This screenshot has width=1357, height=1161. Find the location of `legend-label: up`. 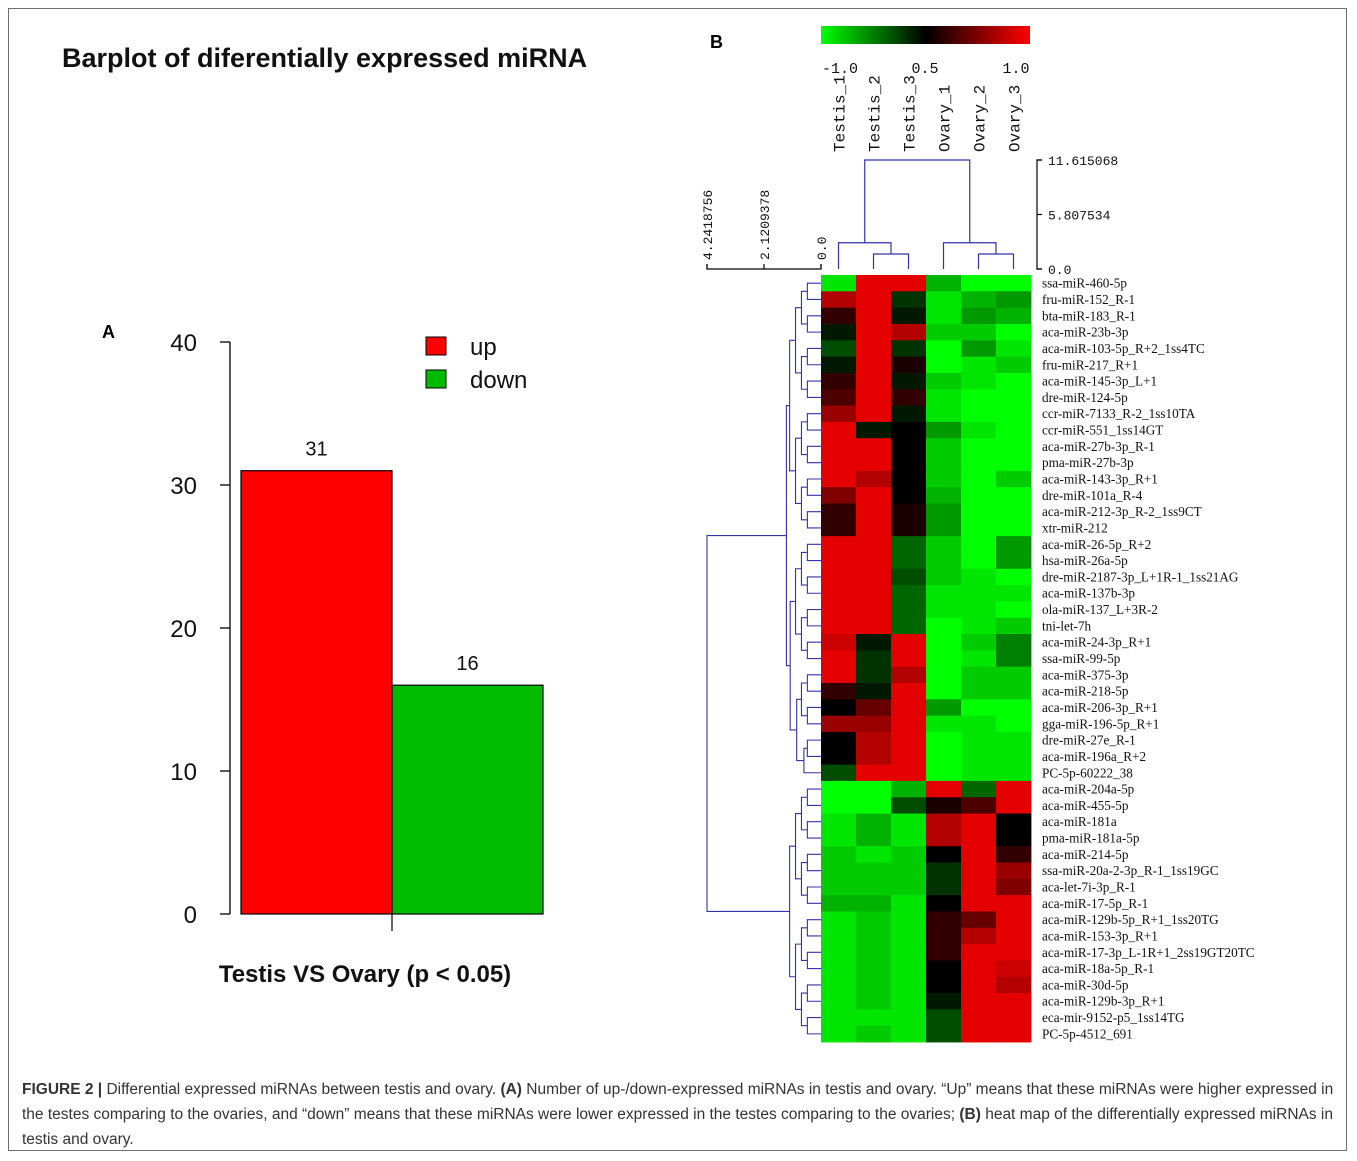

legend-label: up is located at coordinates (483, 347).